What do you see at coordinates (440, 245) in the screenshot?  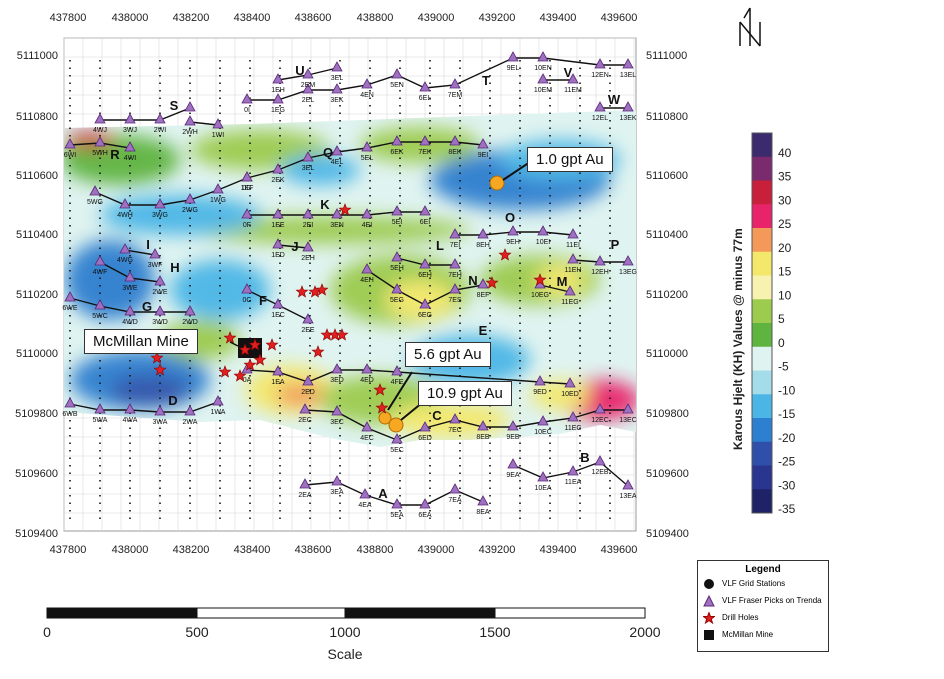 I see `survey-line-label: L` at bounding box center [440, 245].